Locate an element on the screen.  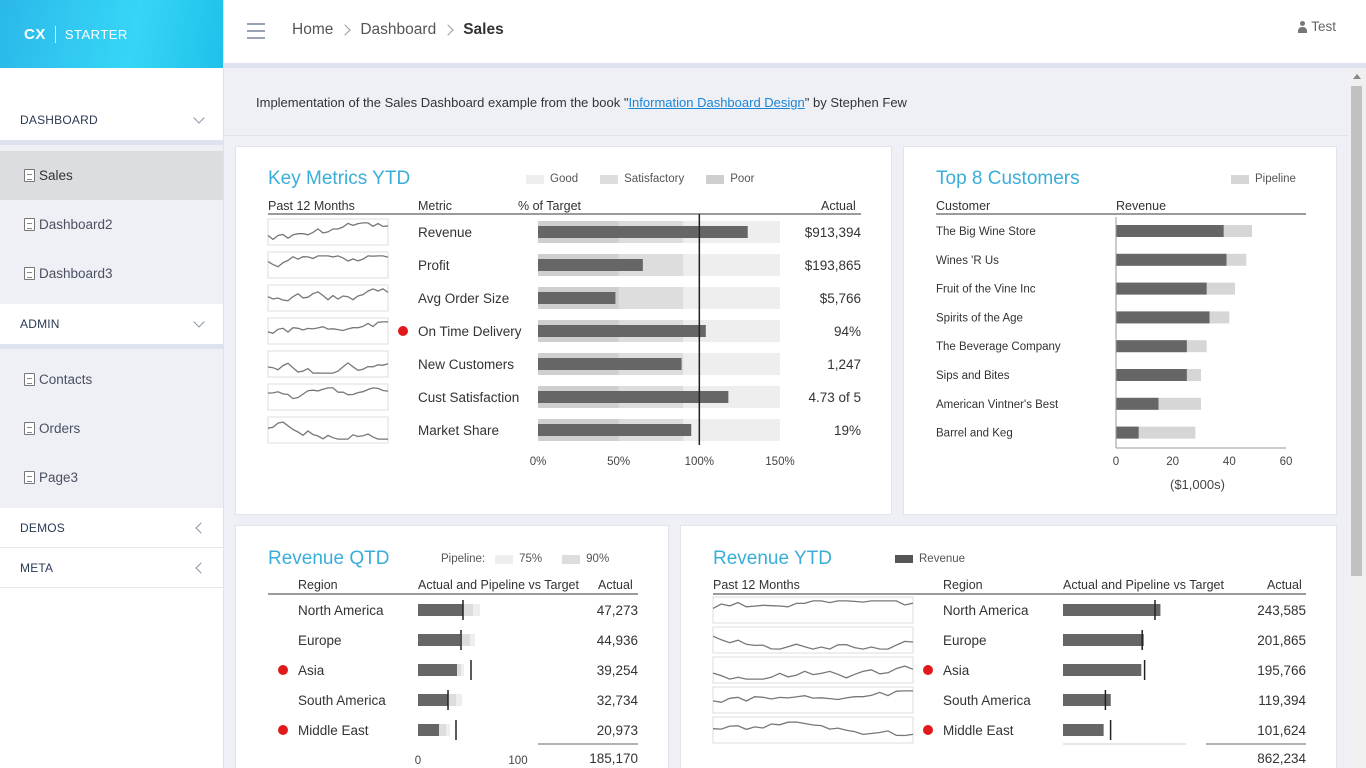
region-label: South America is located at coordinates (987, 700).